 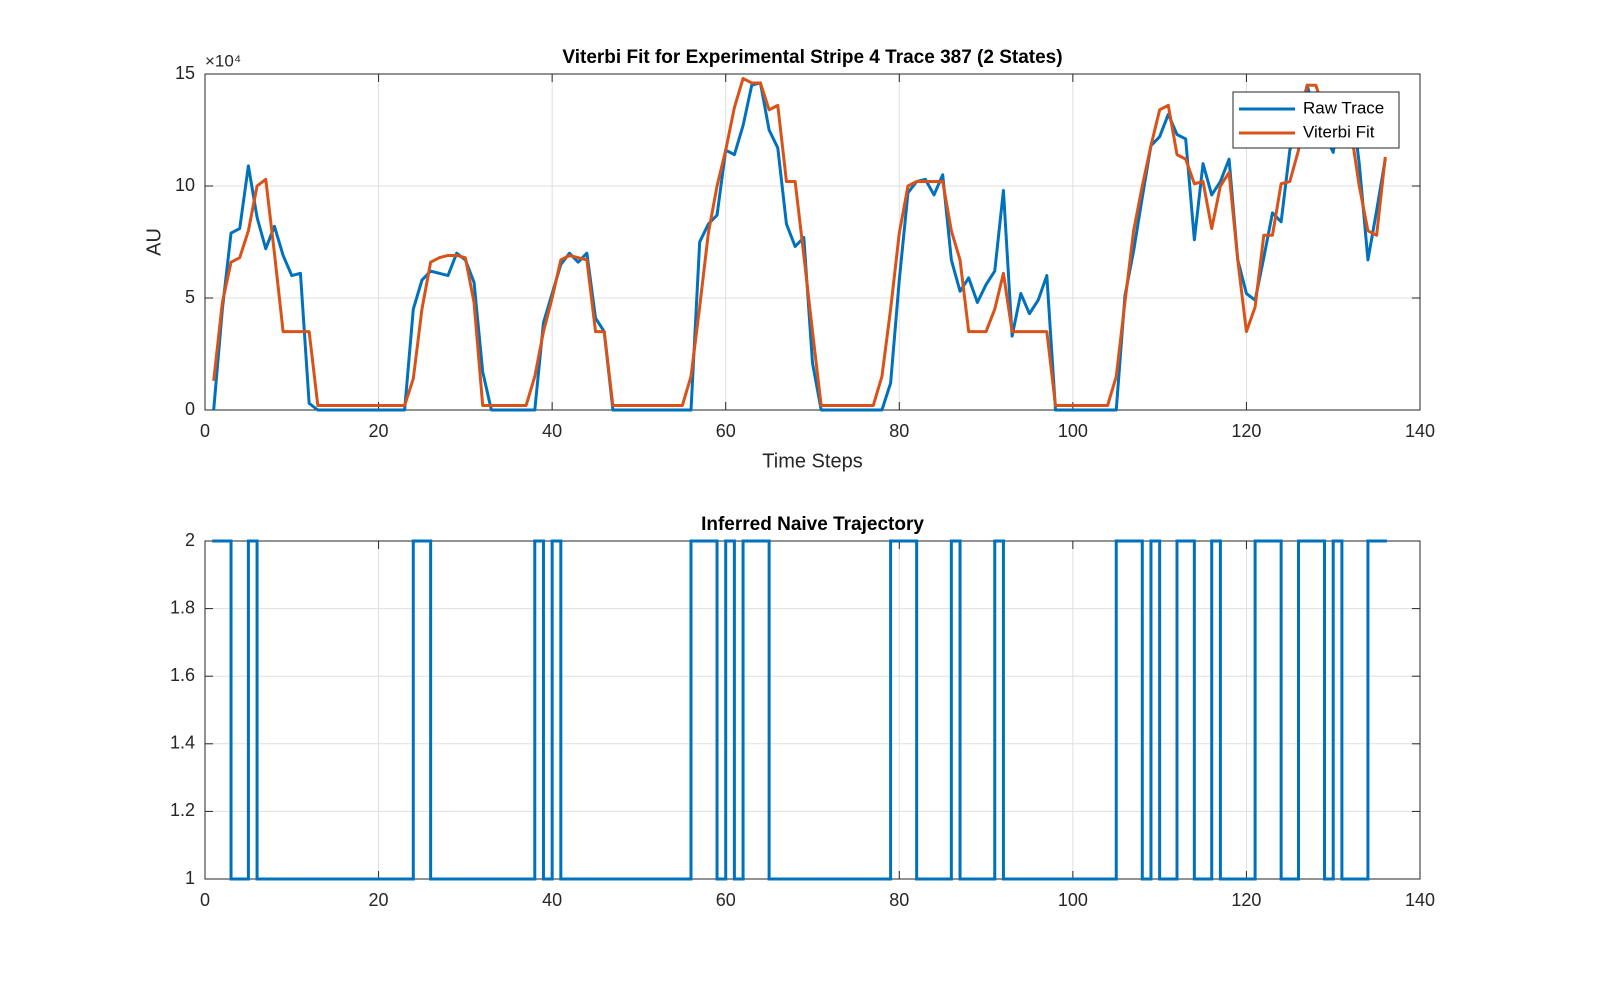 I want to click on y-scale-label: ×10⁴, so click(x=223, y=60).